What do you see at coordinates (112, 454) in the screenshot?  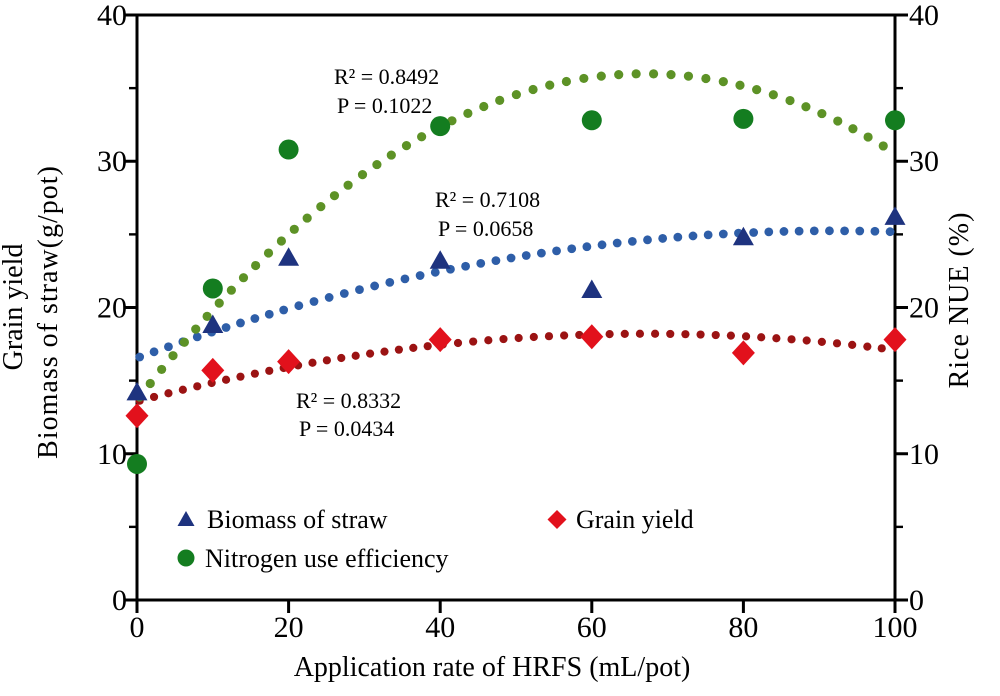 I see `left-y-tick-10: 10` at bounding box center [112, 454].